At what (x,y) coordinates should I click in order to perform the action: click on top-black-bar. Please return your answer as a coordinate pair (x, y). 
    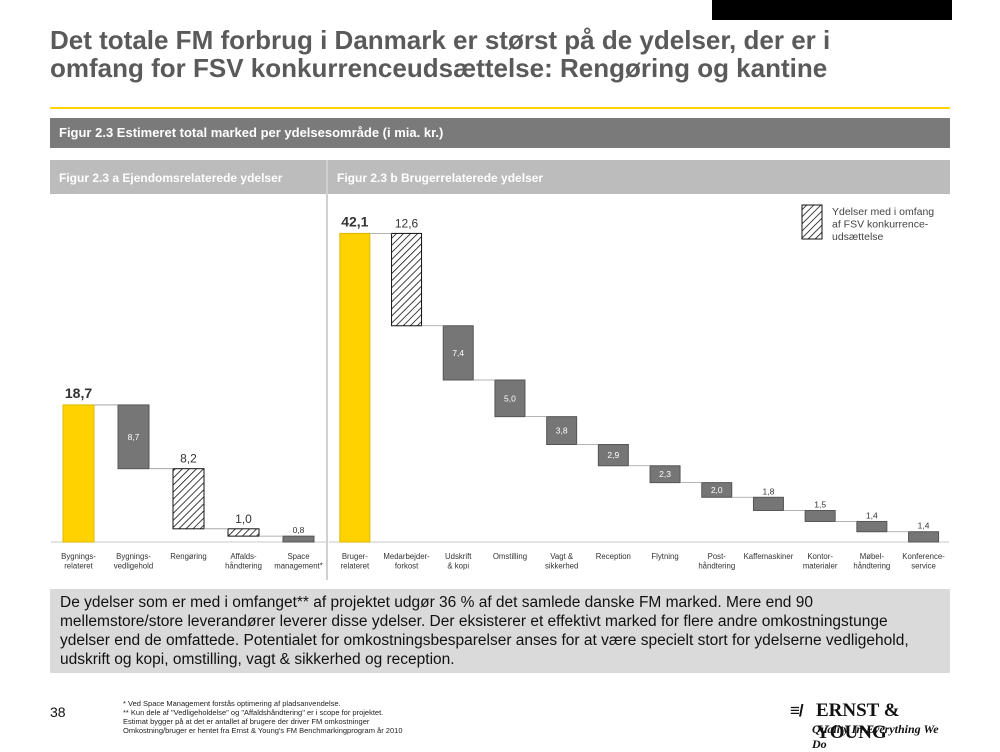
    Looking at the image, I should click on (832, 10).